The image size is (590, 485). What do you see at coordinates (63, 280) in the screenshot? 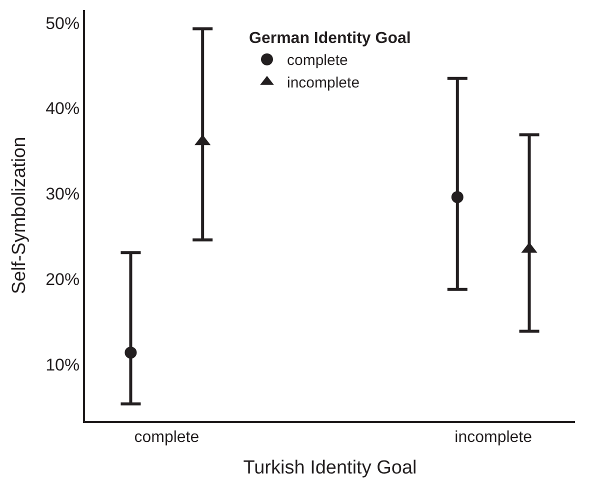
I see `y-tick-label: 20%` at bounding box center [63, 280].